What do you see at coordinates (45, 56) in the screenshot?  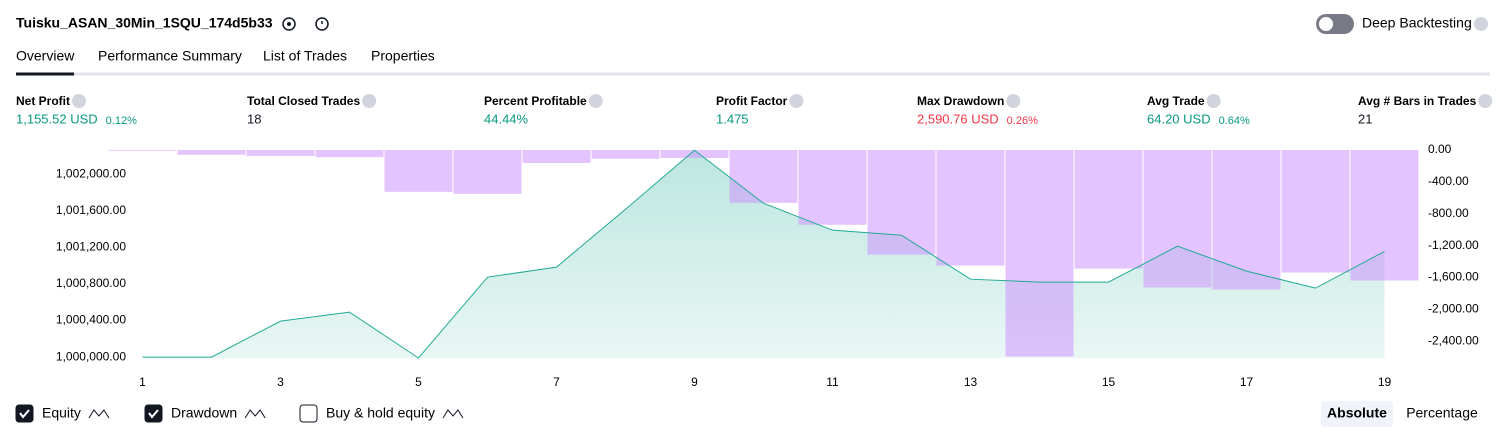 I see `tab: Overview` at bounding box center [45, 56].